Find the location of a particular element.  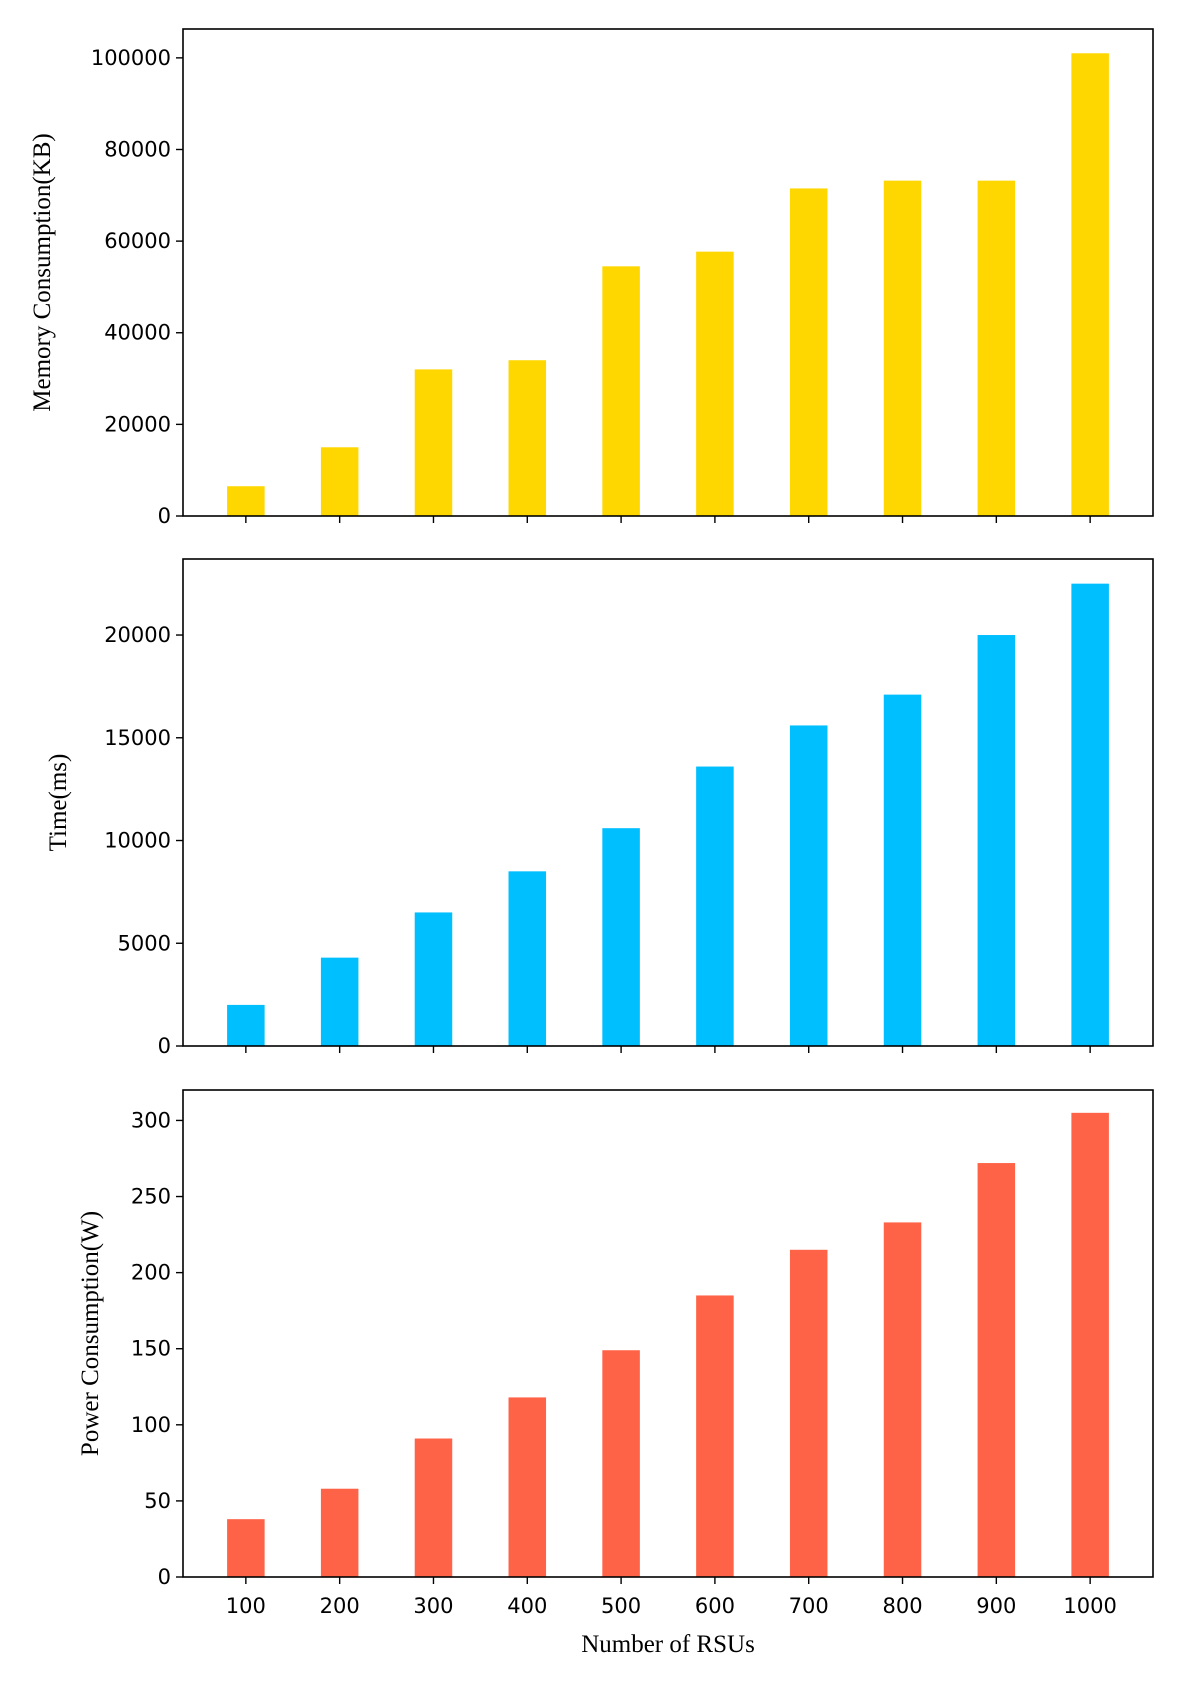

y-tick-label: 5000 is located at coordinates (144, 943).